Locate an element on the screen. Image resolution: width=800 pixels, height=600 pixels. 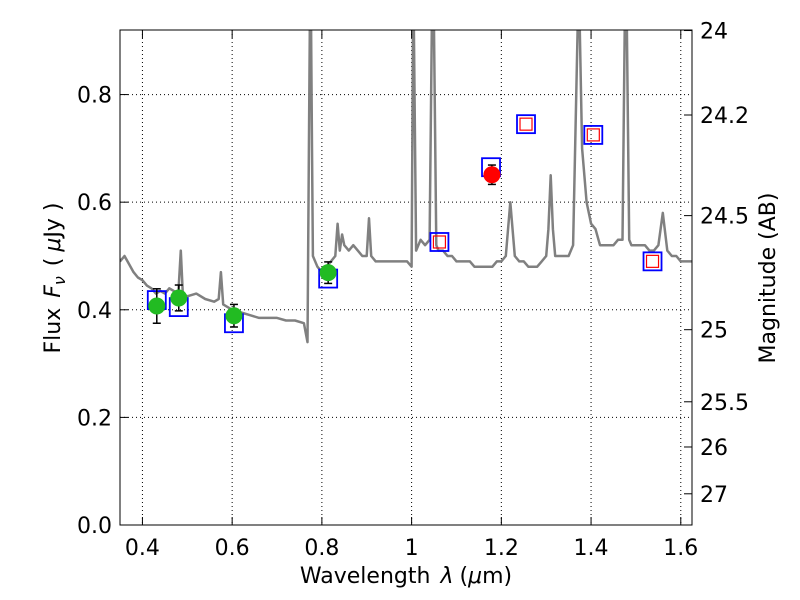
y2-tick-label: 25 is located at coordinates (714, 331).